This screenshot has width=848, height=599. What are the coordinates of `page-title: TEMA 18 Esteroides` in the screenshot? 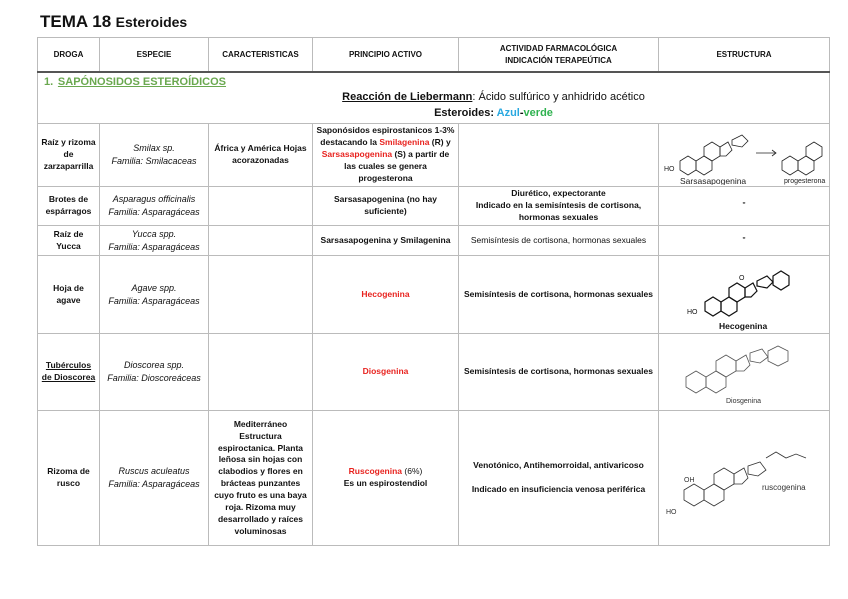 It's located at (113, 22).